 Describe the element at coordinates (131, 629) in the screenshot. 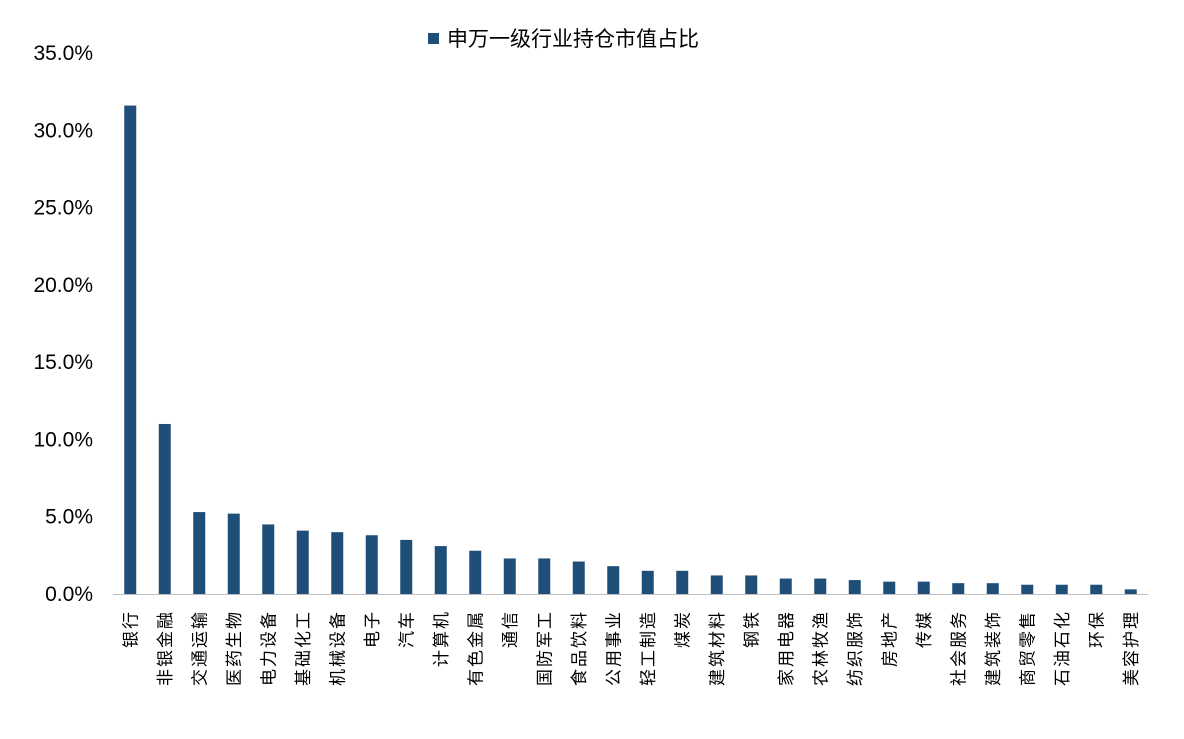

I see `x-tick-label: 银行` at that location.